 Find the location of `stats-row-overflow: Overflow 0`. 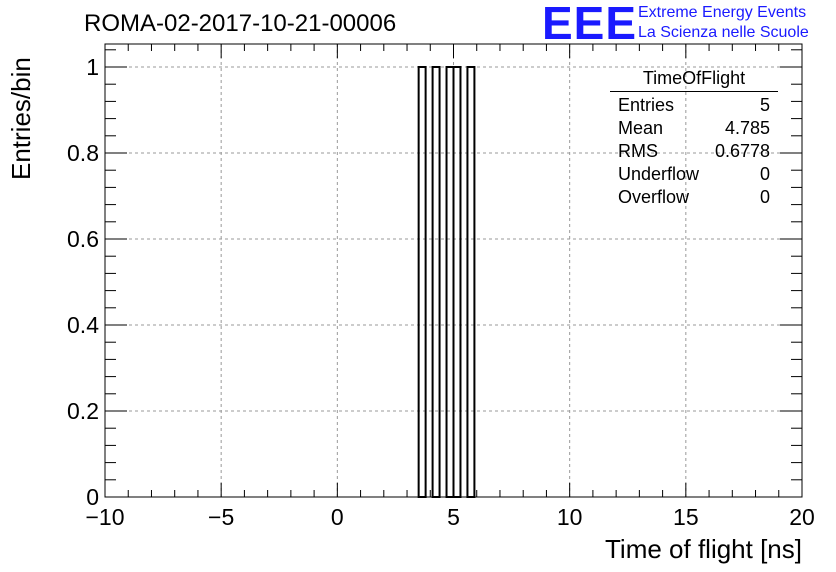

stats-row-overflow: Overflow 0 is located at coordinates (694, 197).